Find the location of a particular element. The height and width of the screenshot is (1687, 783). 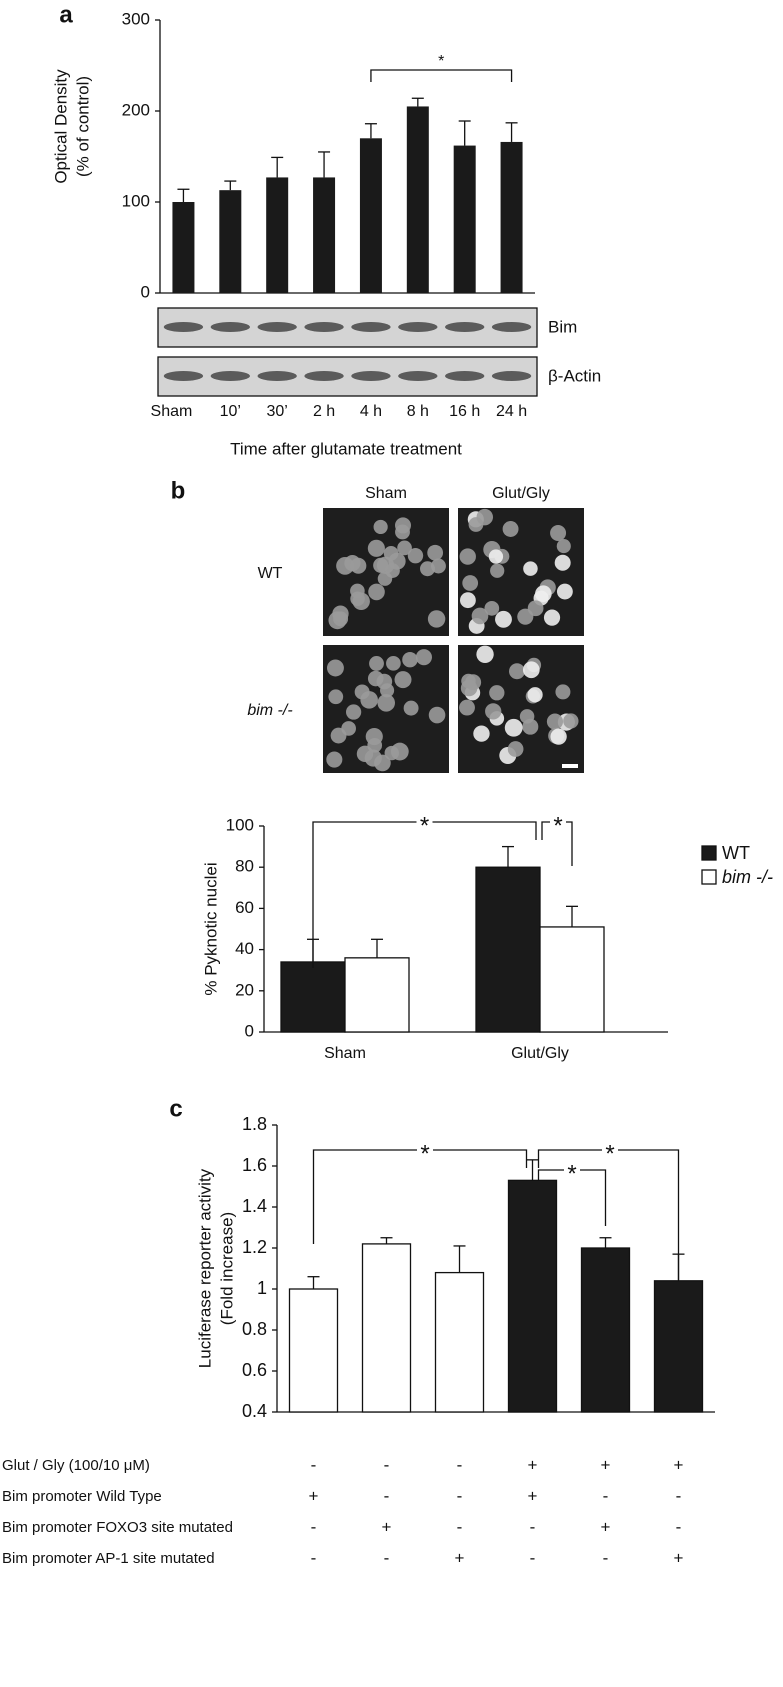

y-tick-label: 1.8 is located at coordinates (254, 1124).